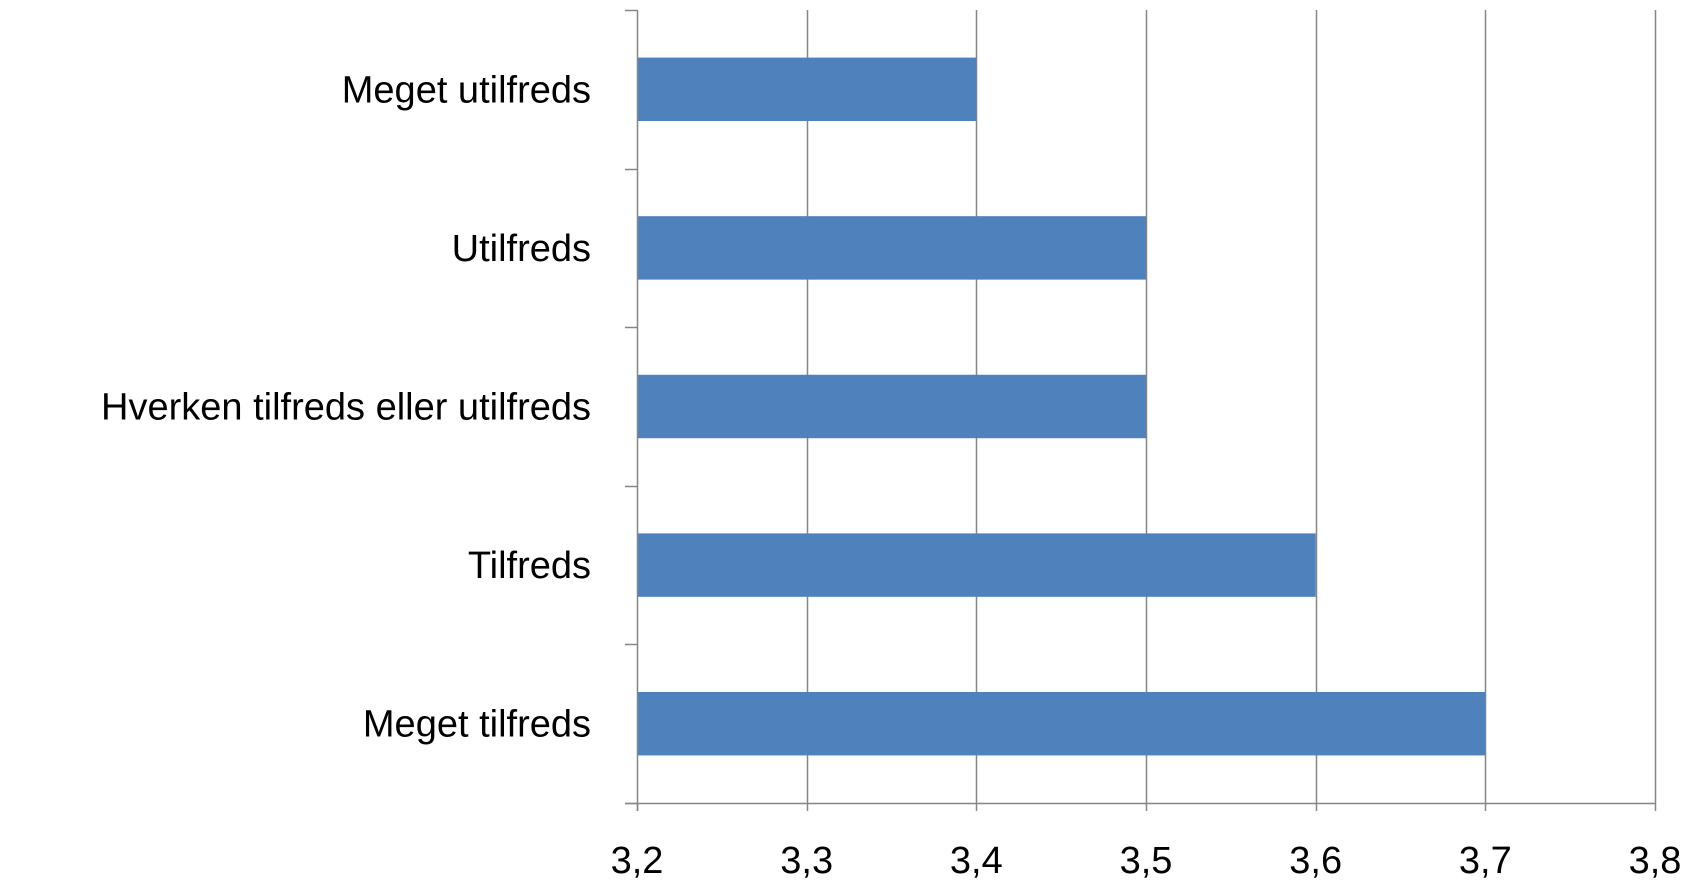 Image resolution: width=1696 pixels, height=895 pixels. Describe the element at coordinates (1655, 861) in the screenshot. I see `x-tick-label: 3,8` at that location.